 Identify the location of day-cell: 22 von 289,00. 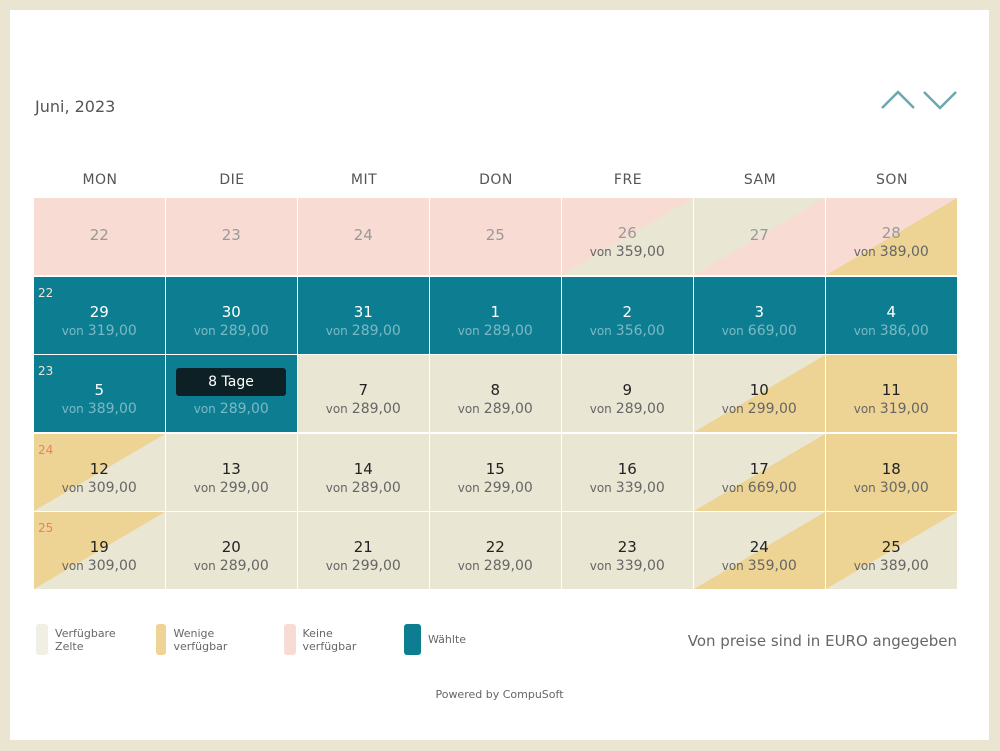
(495, 550).